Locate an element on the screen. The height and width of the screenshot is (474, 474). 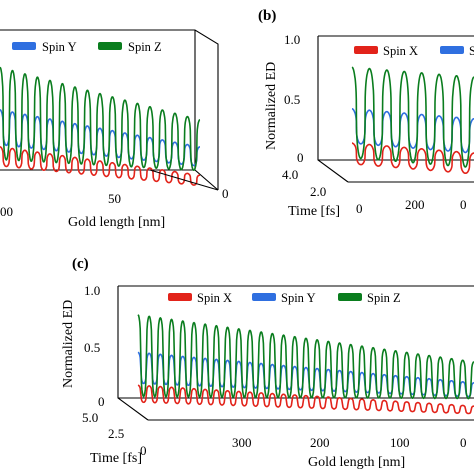
panel-b-ytick-2: 0 is located at coordinates (300, 157).